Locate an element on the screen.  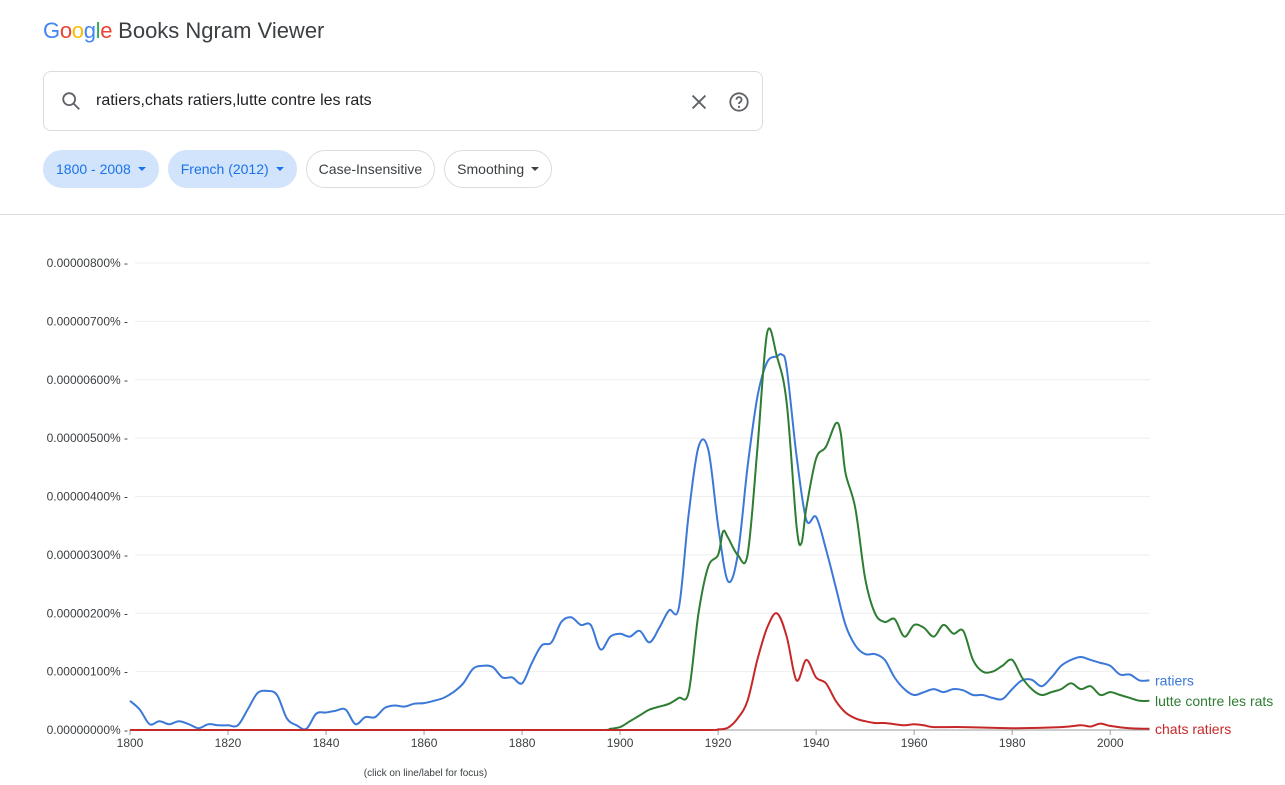
series-label-lutte-contre-les-rats: lutte contre les rats is located at coordinates (1214, 701).